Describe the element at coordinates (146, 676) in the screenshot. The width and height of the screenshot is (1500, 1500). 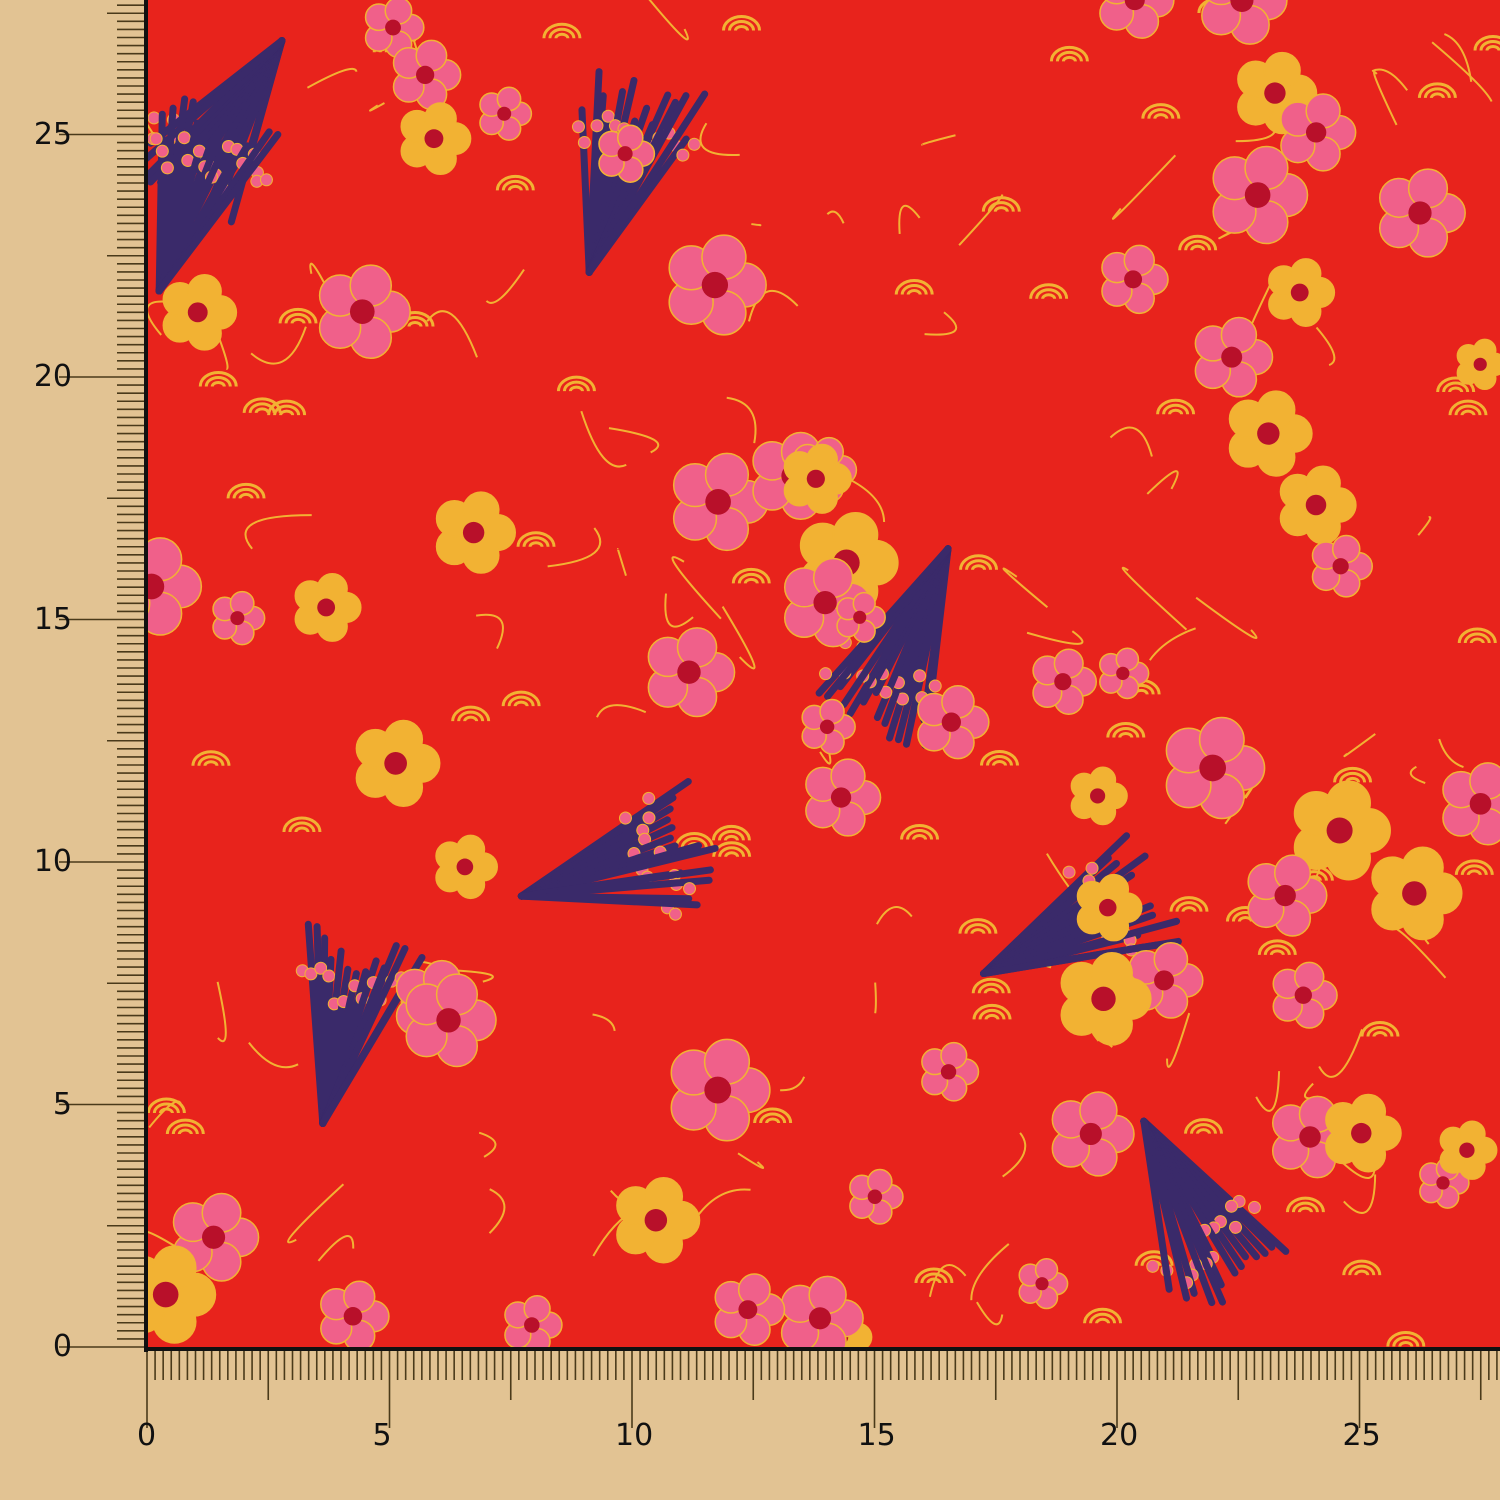
I see `fabric-edge-left` at that location.